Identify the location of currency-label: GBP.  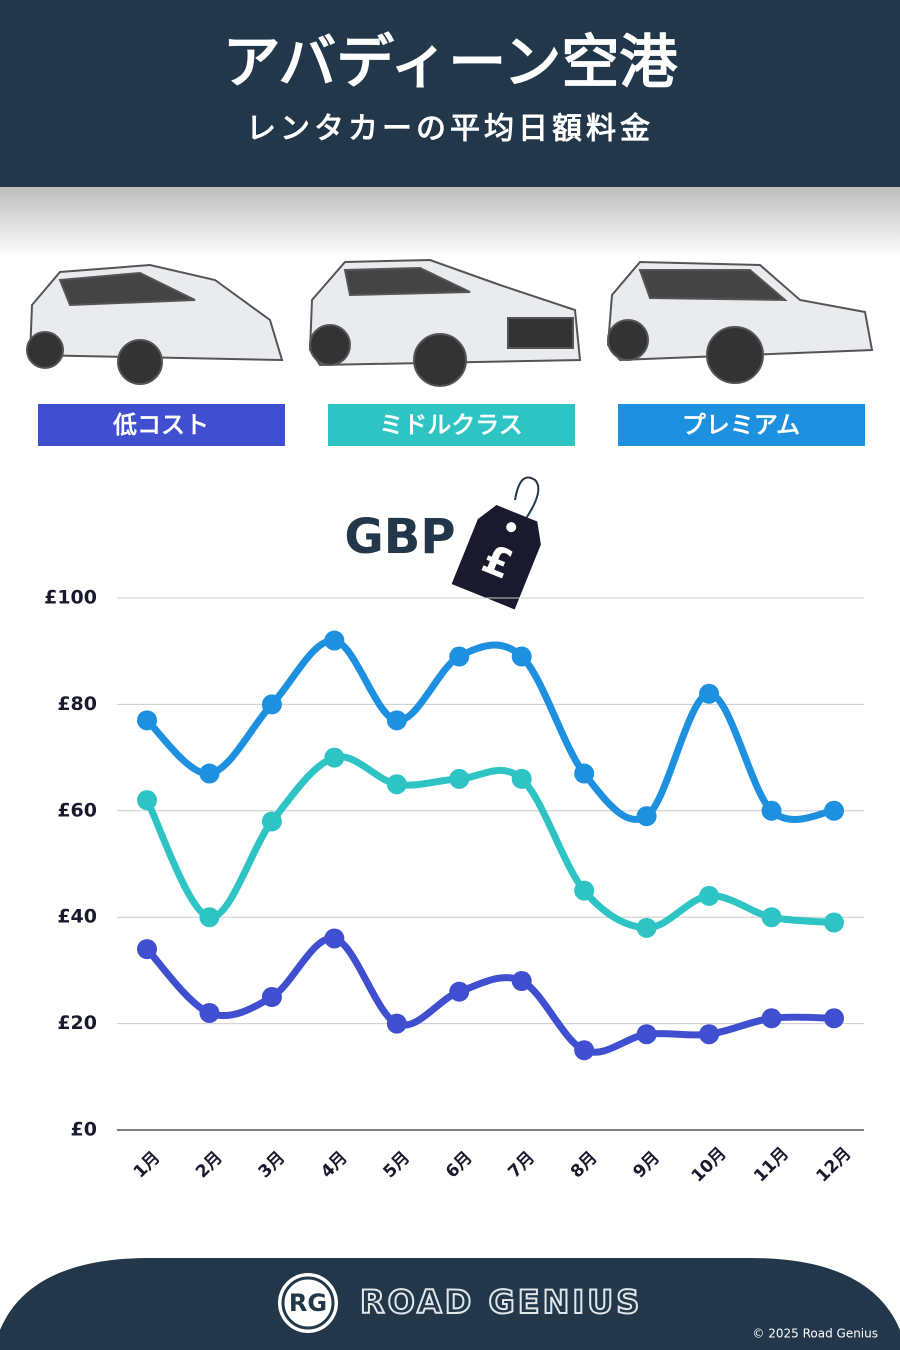
(399, 537).